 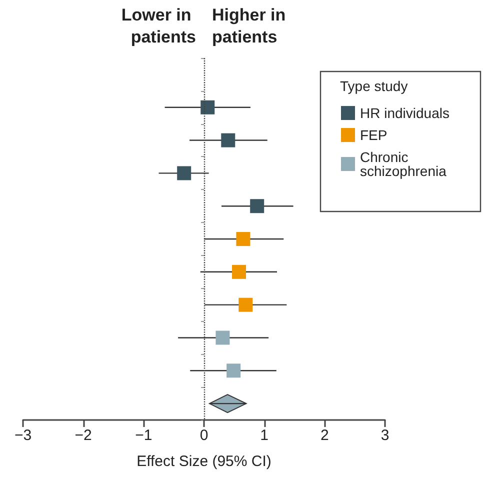 What do you see at coordinates (324, 435) in the screenshot?
I see `x-tick-label: 2` at bounding box center [324, 435].